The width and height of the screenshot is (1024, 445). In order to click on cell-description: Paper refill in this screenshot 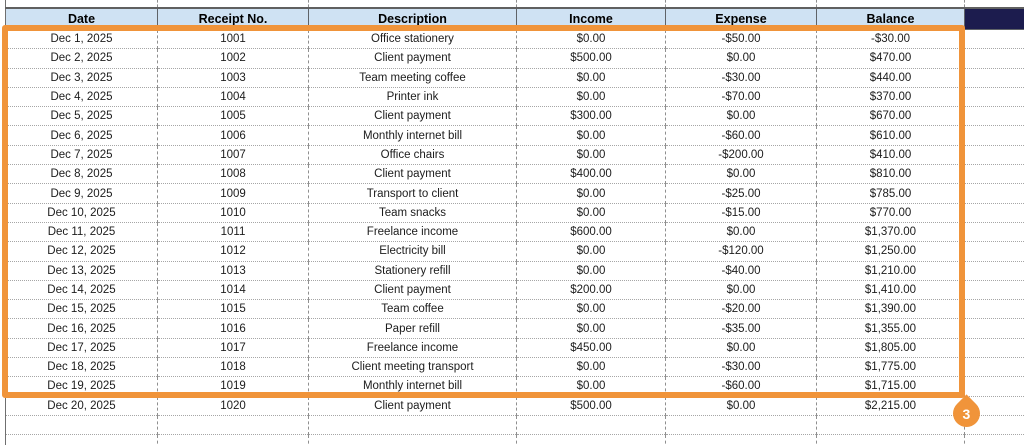, I will do `click(412, 328)`.